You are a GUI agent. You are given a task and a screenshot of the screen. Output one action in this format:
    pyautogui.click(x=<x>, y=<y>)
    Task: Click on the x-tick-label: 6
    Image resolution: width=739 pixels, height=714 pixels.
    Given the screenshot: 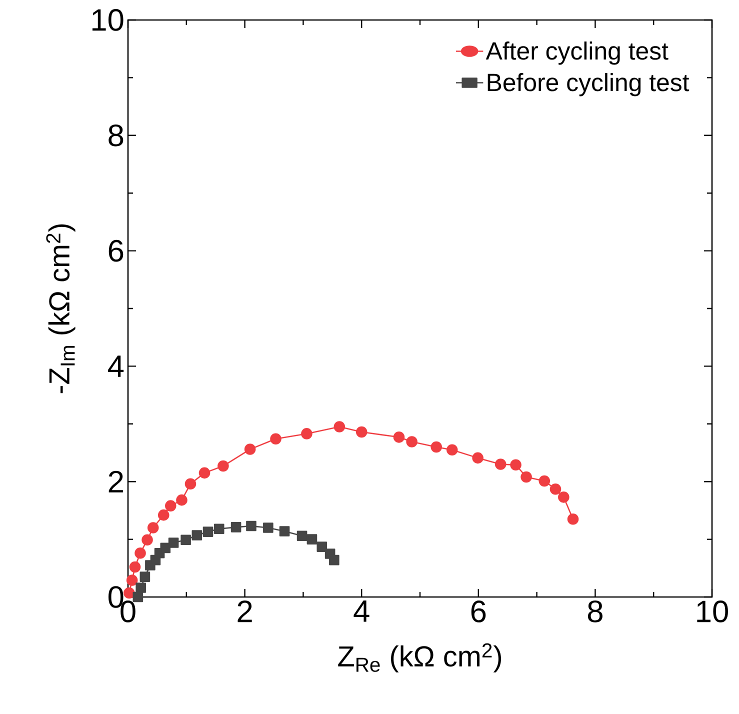 What is the action you would take?
    pyautogui.click(x=478, y=611)
    